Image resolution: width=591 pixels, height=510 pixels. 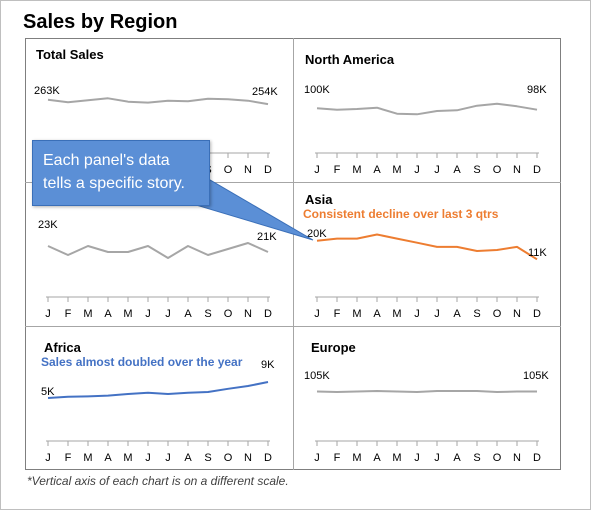 I want to click on series-line-north-america, so click(x=427, y=109).